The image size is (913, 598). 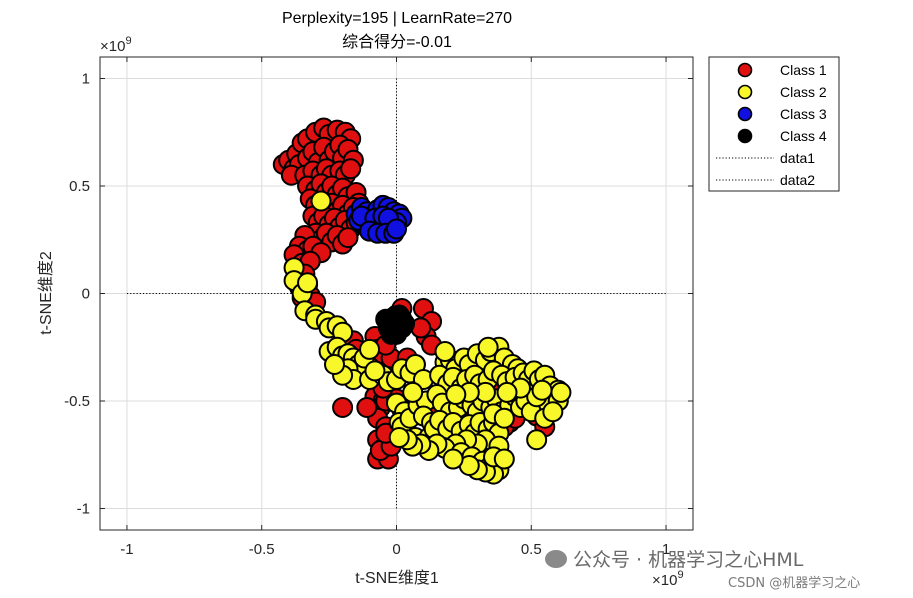 I want to click on y-tick-label: 0.5, so click(x=79, y=186).